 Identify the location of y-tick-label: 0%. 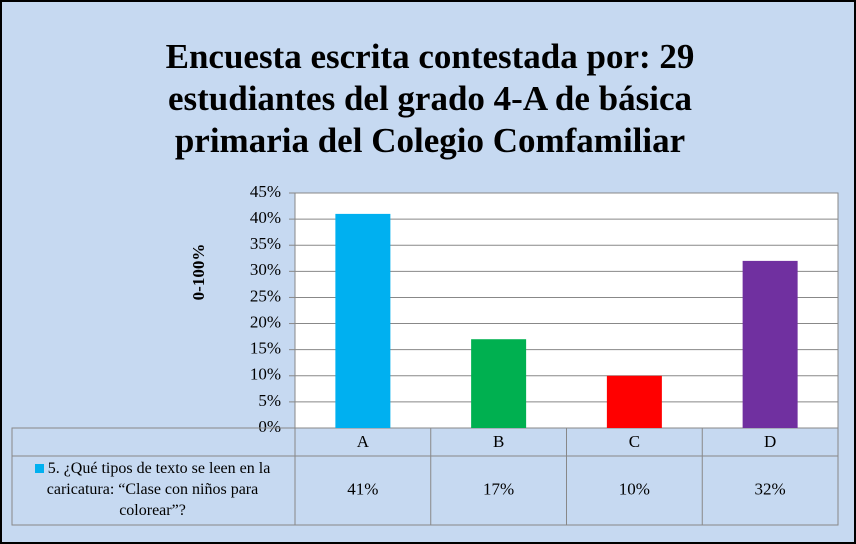
(269, 426).